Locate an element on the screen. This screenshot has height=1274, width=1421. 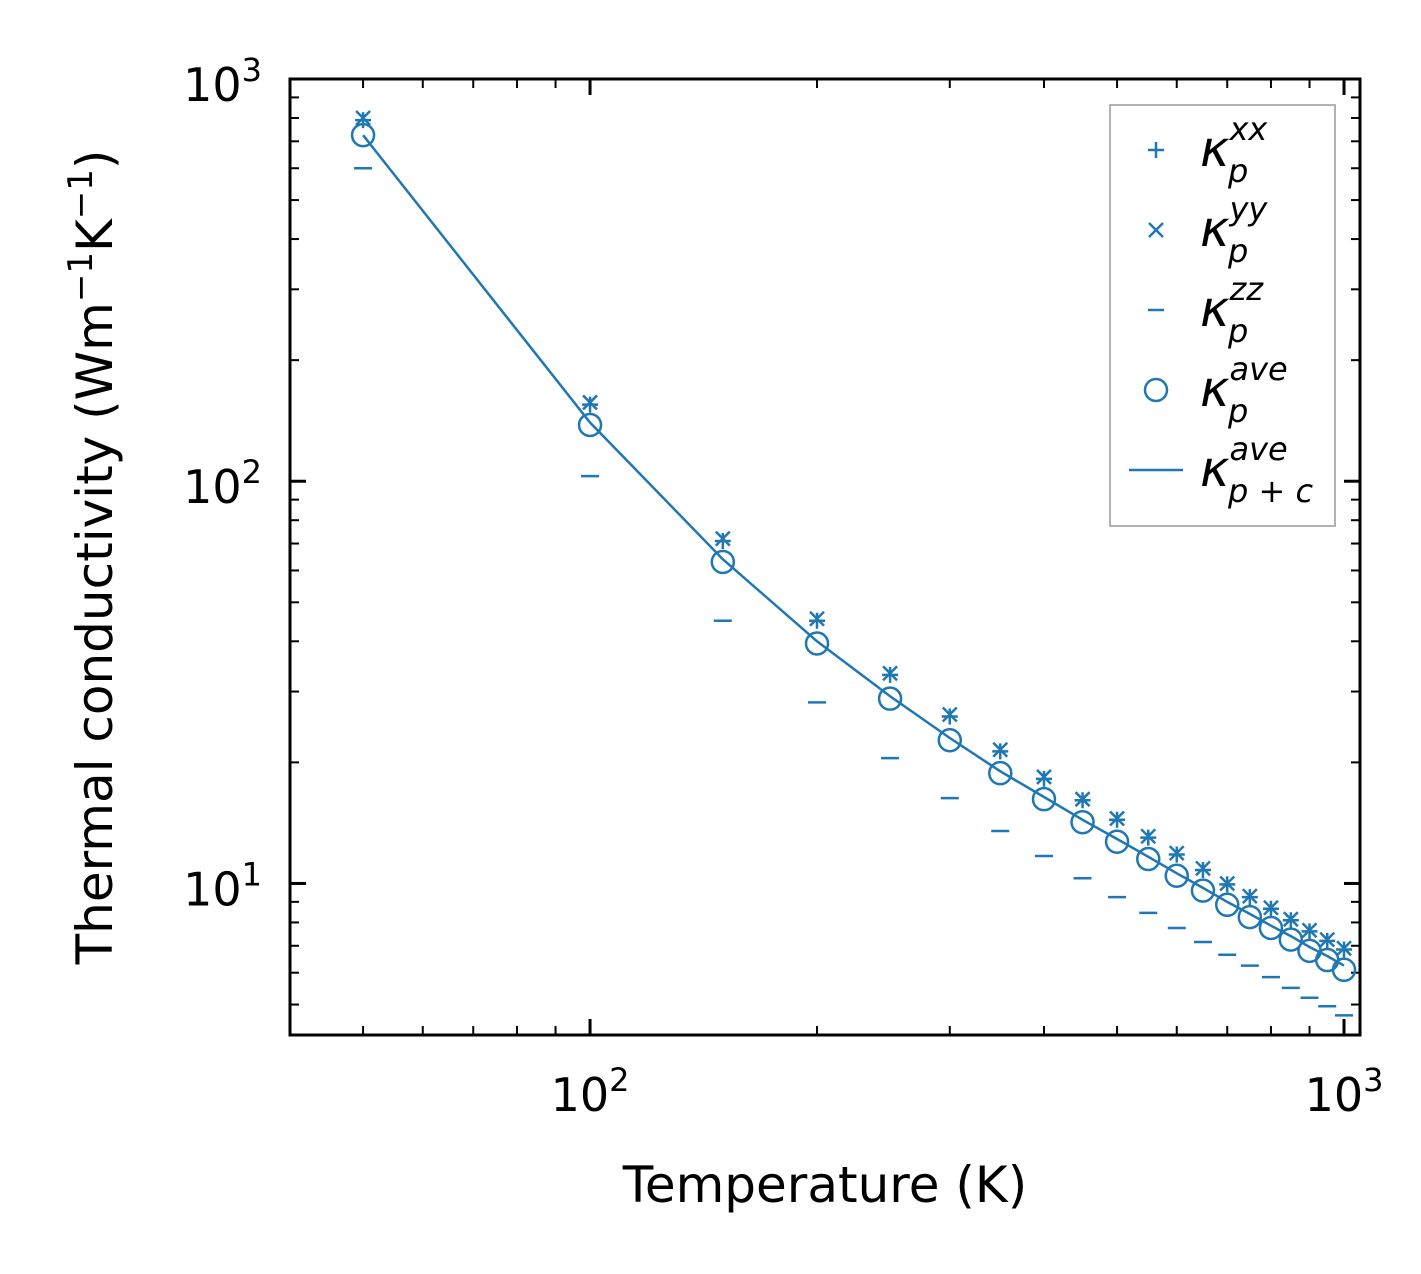
y-tick-label: 10³ is located at coordinates (222, 81).